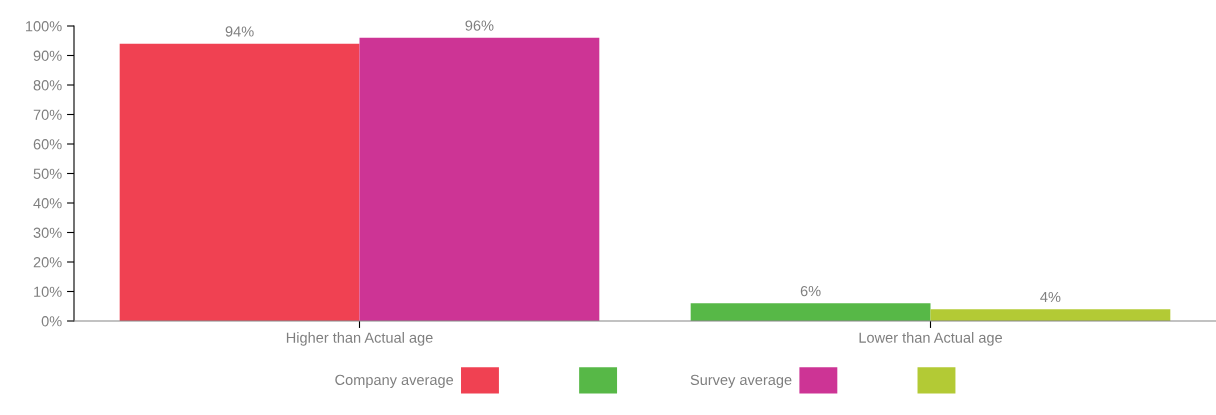 The width and height of the screenshot is (1216, 415). Describe the element at coordinates (239, 31) in the screenshot. I see `data-label: 94%` at that location.